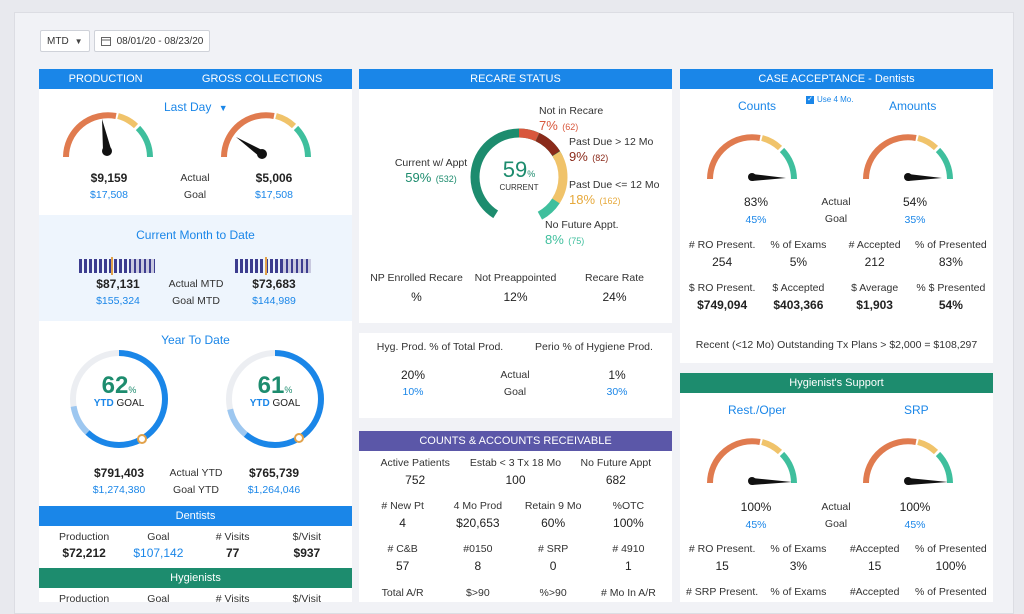 Image resolution: width=1024 pixels, height=614 pixels. I want to click on code-4910-label: # 4910, so click(628, 549).